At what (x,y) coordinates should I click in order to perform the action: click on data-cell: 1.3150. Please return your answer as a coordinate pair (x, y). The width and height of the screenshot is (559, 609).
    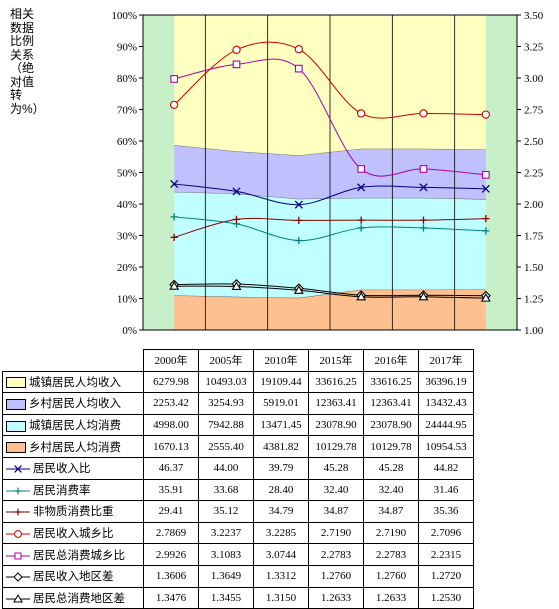
    Looking at the image, I should click on (281, 597).